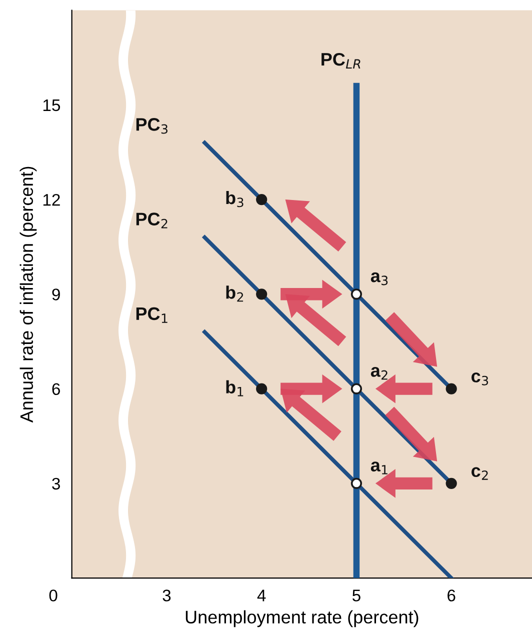 Image resolution: width=532 pixels, height=643 pixels. Describe the element at coordinates (379, 468) in the screenshot. I see `annotation: a$_{1}$` at that location.